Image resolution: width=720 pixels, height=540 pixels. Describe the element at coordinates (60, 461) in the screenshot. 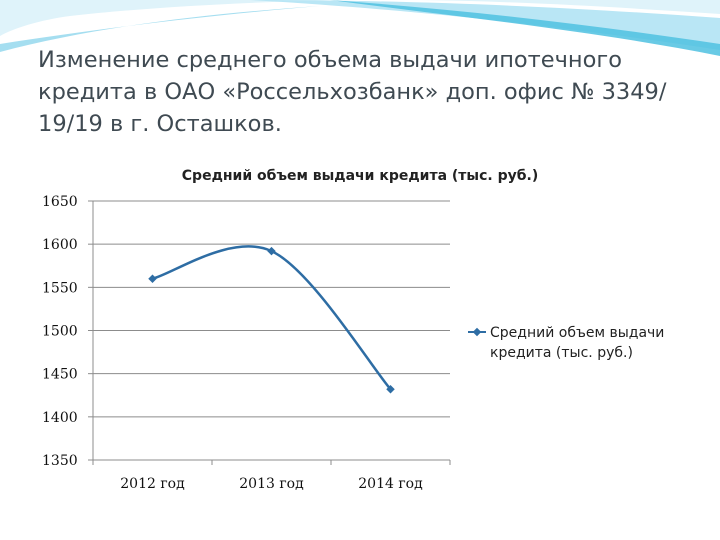

I see `y-tick-label: 1350` at that location.